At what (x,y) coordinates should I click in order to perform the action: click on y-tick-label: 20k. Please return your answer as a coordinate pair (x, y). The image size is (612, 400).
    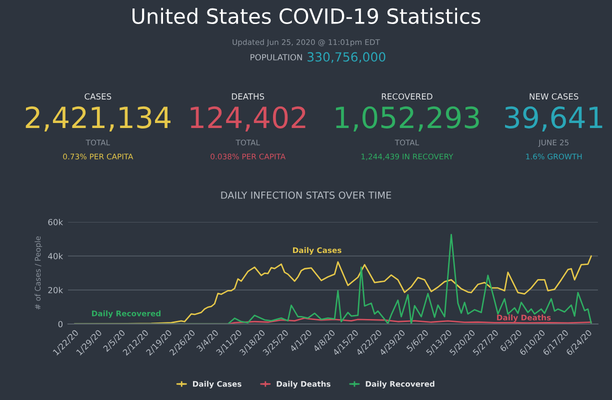
    Looking at the image, I should click on (56, 290).